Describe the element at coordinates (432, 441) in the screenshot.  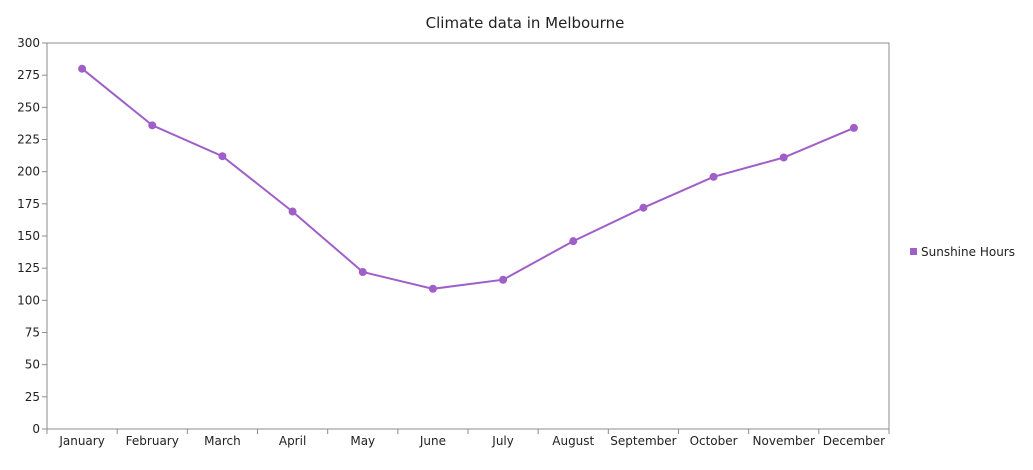
I see `x-tick-label: June` at that location.